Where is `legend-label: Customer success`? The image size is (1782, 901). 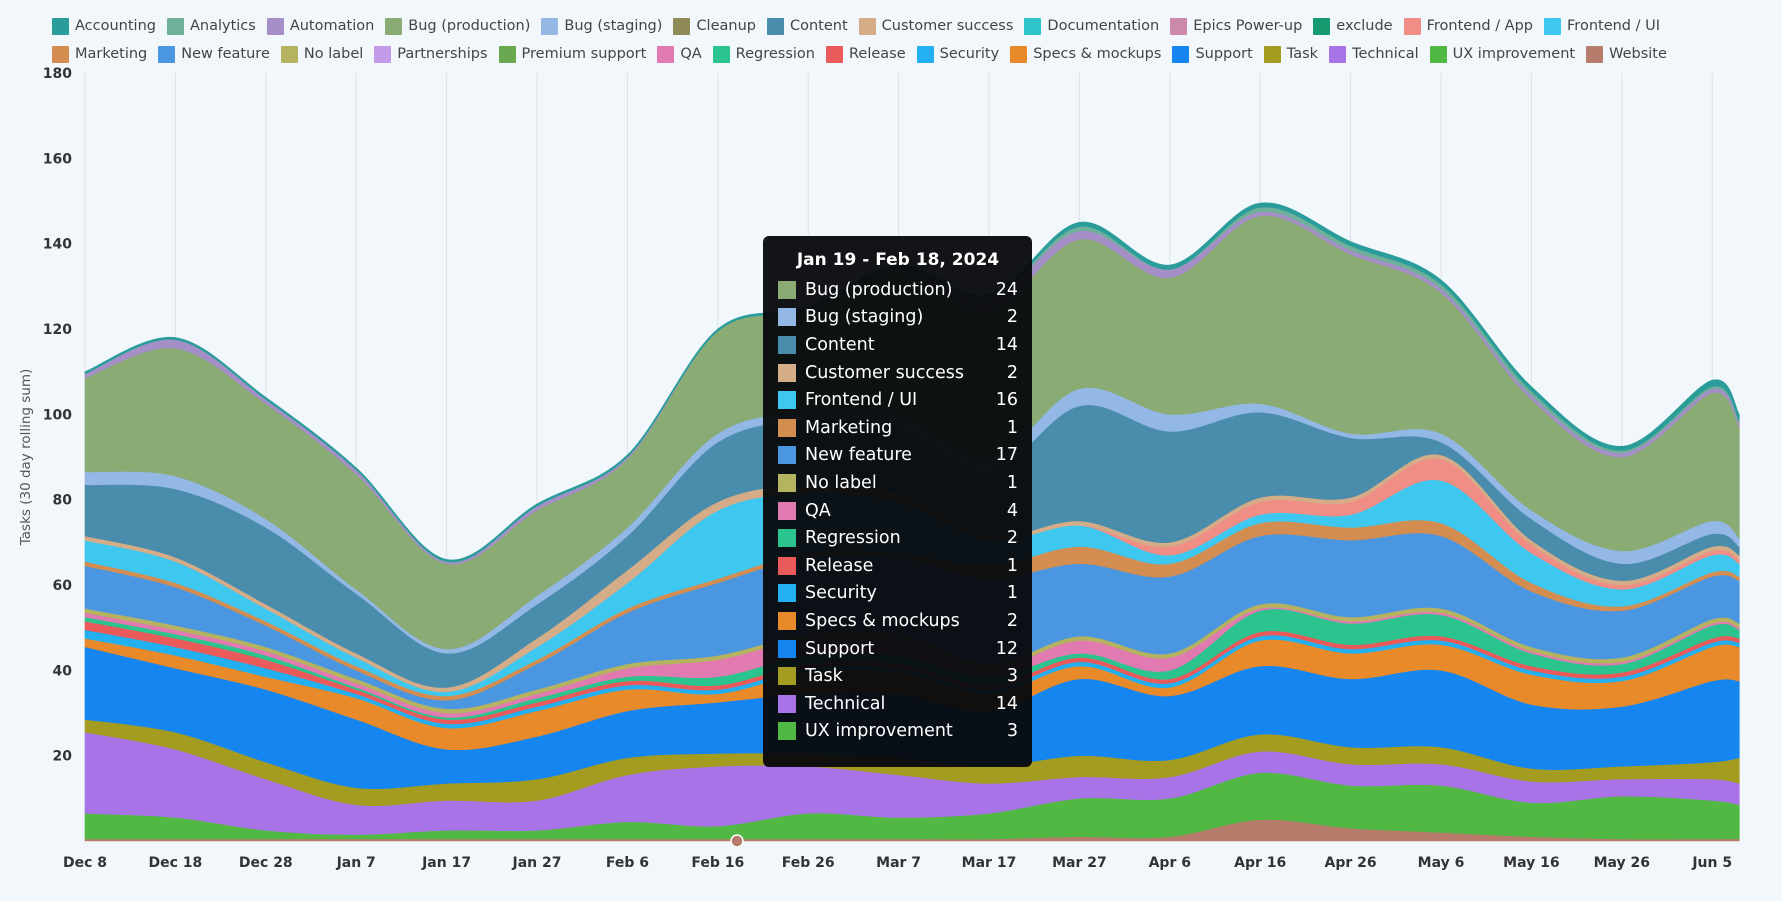
legend-label: Customer success is located at coordinates (947, 26).